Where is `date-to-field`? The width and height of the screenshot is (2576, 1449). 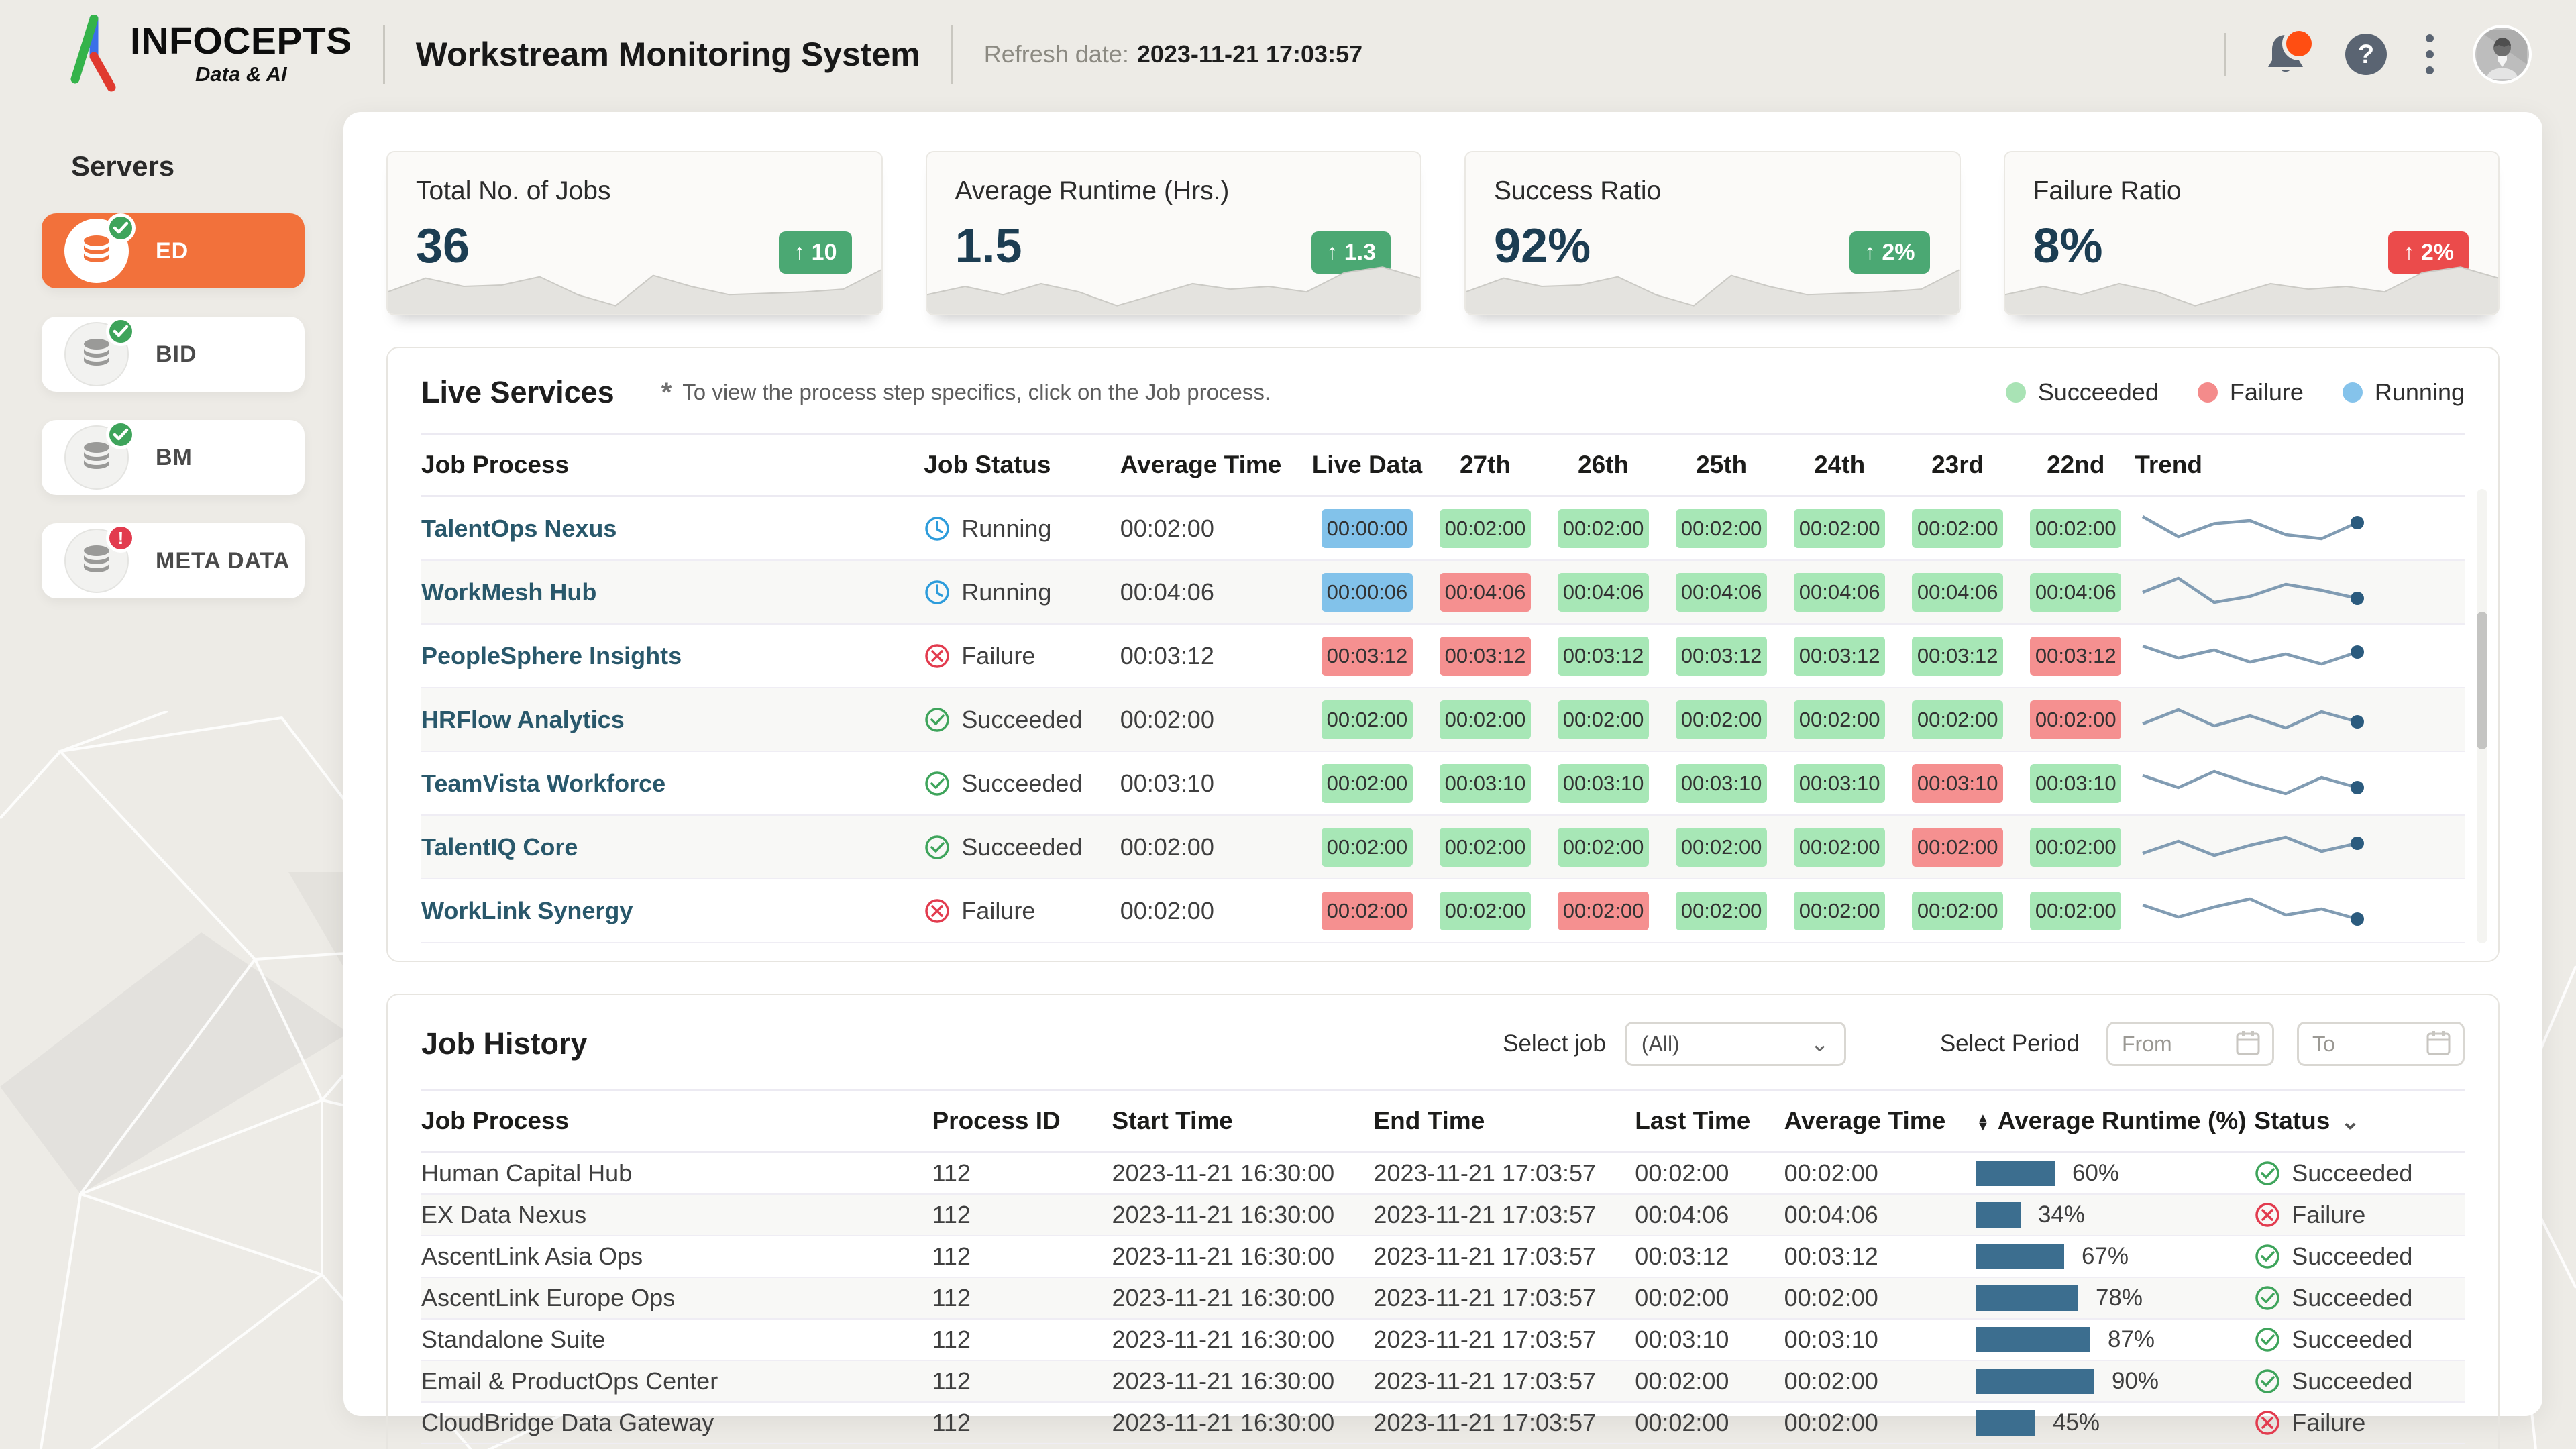 date-to-field is located at coordinates (2381, 1044).